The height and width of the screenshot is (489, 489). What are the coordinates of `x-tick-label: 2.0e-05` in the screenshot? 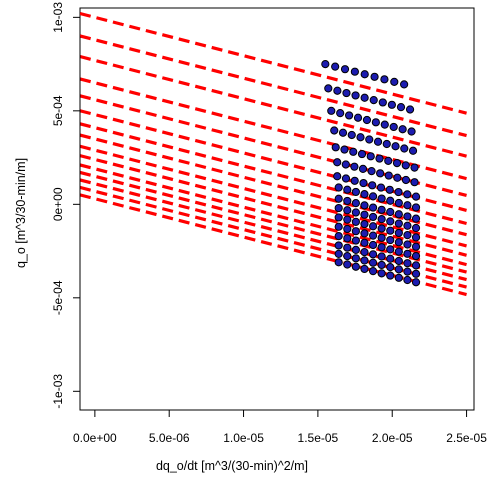 It's located at (392, 438).